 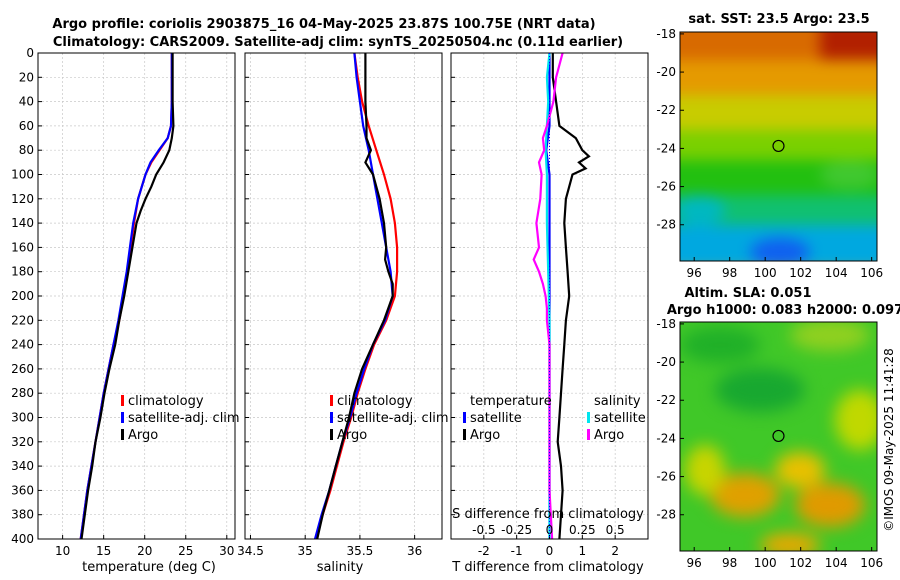 What do you see at coordinates (185, 551) in the screenshot?
I see `x-tick-label: 25` at bounding box center [185, 551].